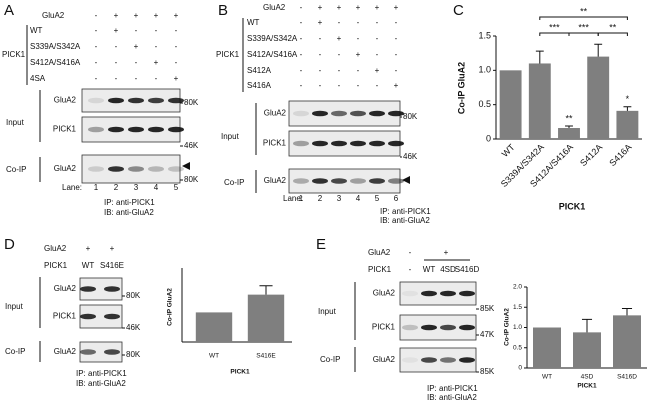 This screenshot has width=650, height=403. I want to click on lane-number: 1, so click(301, 198).